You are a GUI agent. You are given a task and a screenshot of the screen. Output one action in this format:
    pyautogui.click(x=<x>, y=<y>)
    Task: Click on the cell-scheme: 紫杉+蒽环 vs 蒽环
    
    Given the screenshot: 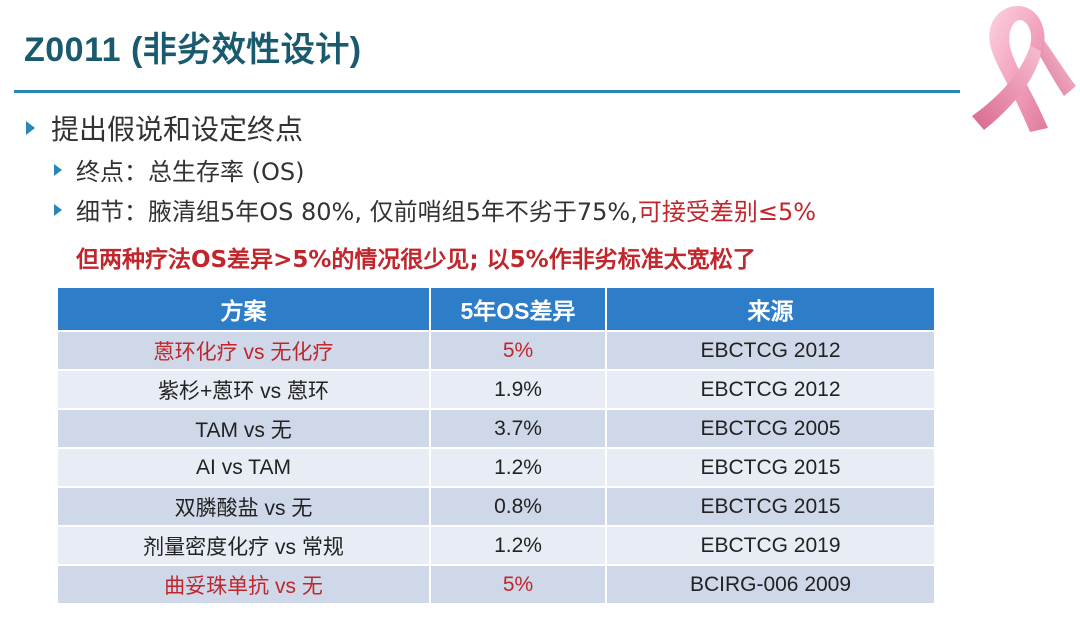 What is the action you would take?
    pyautogui.click(x=244, y=389)
    